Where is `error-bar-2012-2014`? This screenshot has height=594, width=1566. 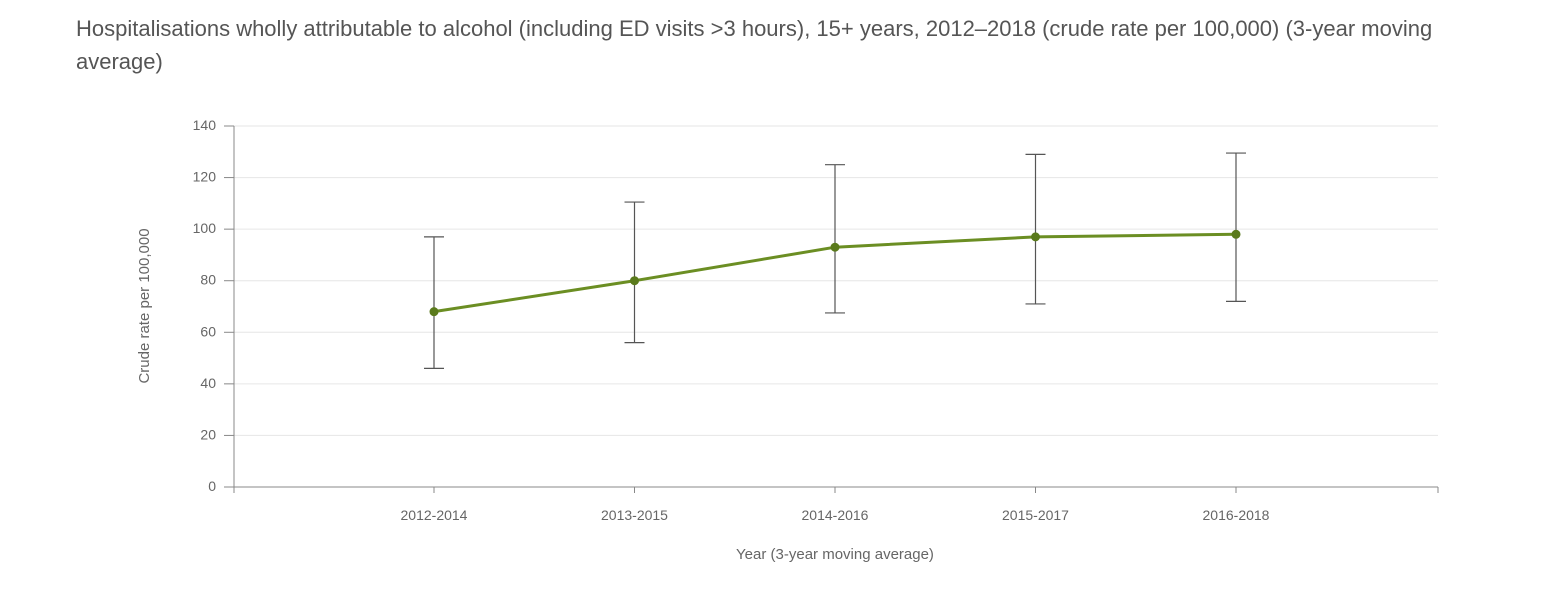 error-bar-2012-2014 is located at coordinates (434, 302).